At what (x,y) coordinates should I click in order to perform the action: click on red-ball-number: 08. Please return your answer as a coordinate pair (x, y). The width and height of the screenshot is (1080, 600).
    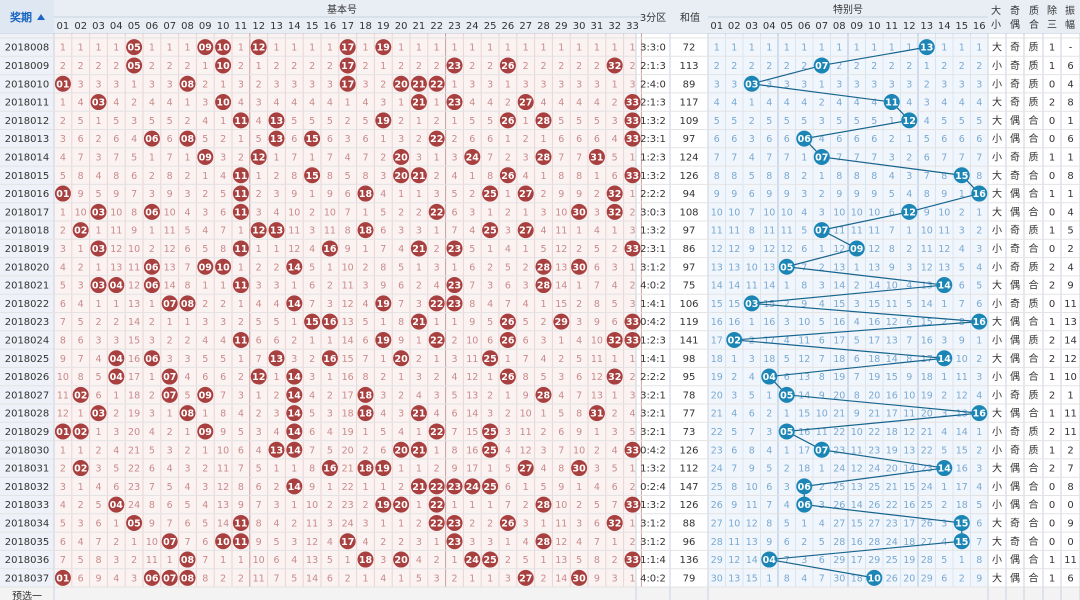
    Looking at the image, I should click on (188, 304).